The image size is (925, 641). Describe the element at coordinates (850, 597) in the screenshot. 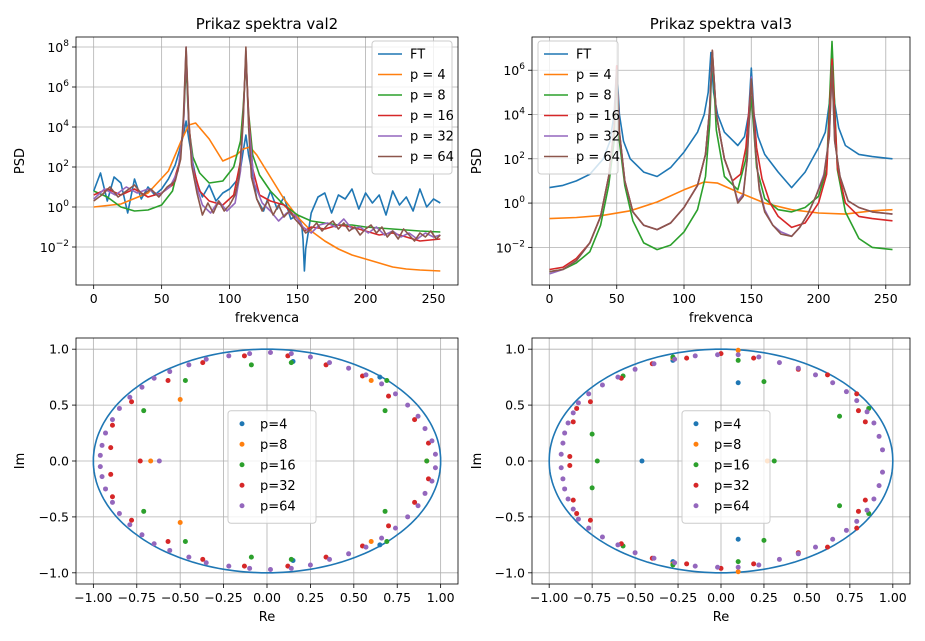

I see `x-tick-label: 0.75` at that location.